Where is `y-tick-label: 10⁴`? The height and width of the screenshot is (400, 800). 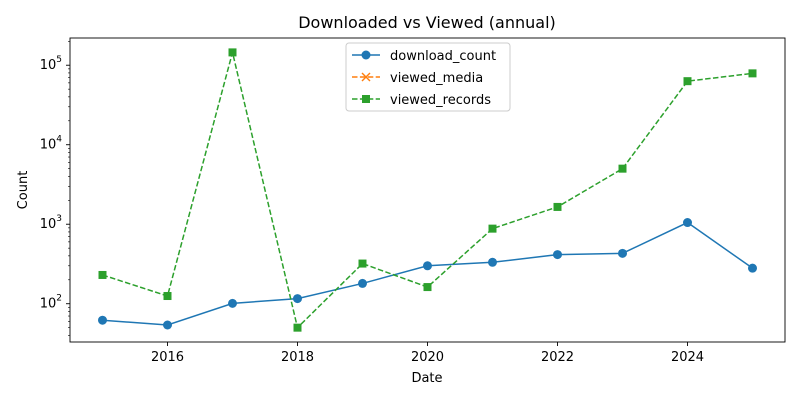
y-tick-label: 10⁴ is located at coordinates (51, 144).